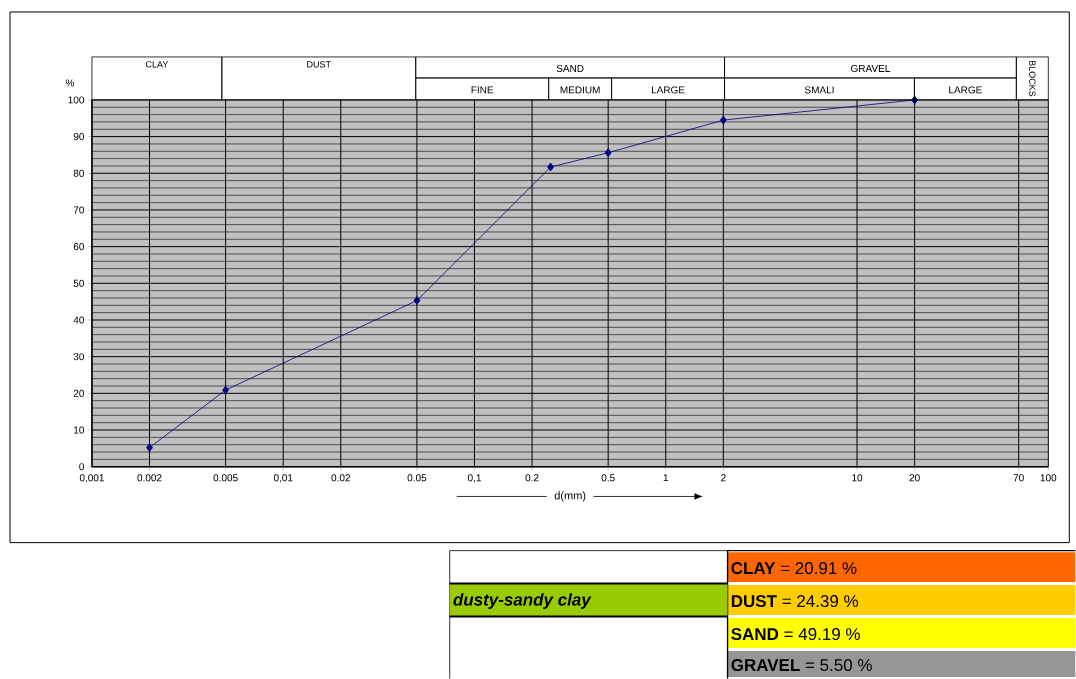  I want to click on y-tick-label: 80, so click(79, 173).